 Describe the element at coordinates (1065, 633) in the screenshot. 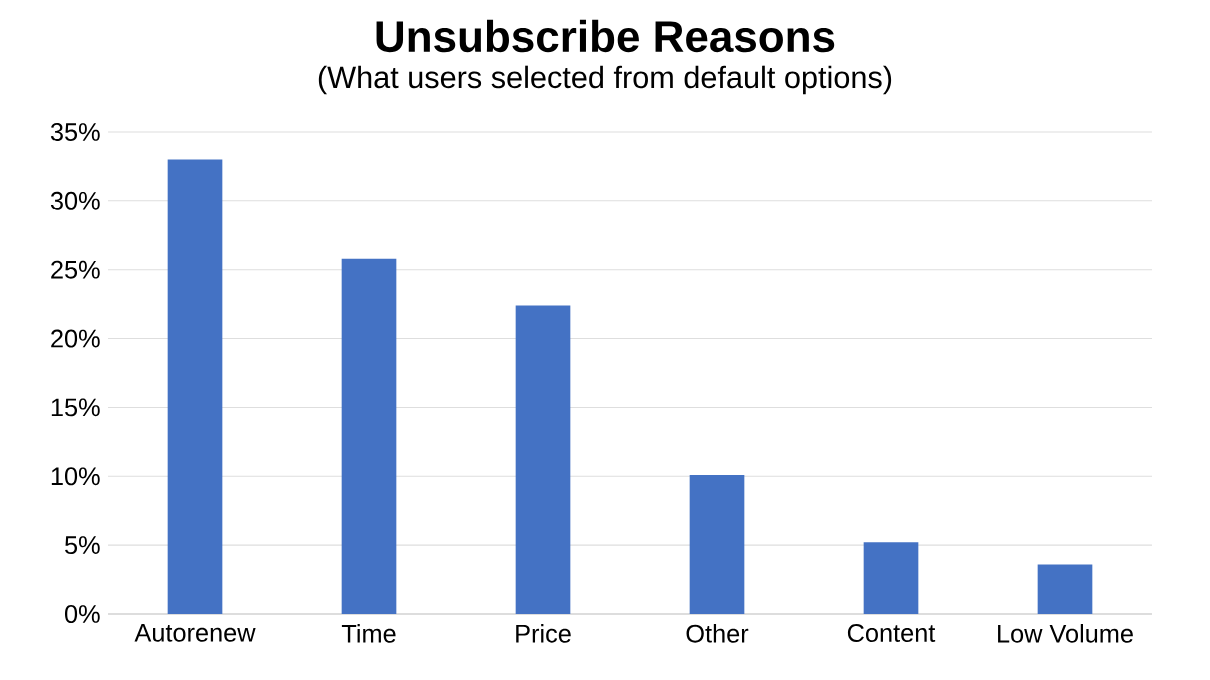

I see `x-tick-label: Low Volume` at that location.